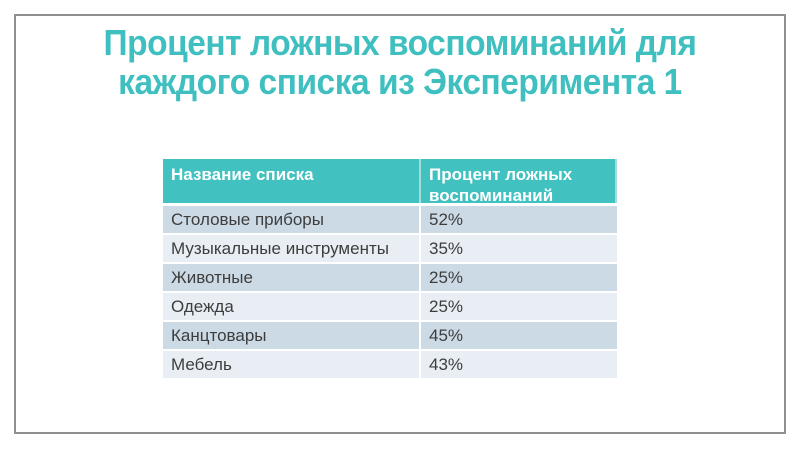 The width and height of the screenshot is (800, 450). I want to click on table-row: Животные 25%, so click(390, 277).